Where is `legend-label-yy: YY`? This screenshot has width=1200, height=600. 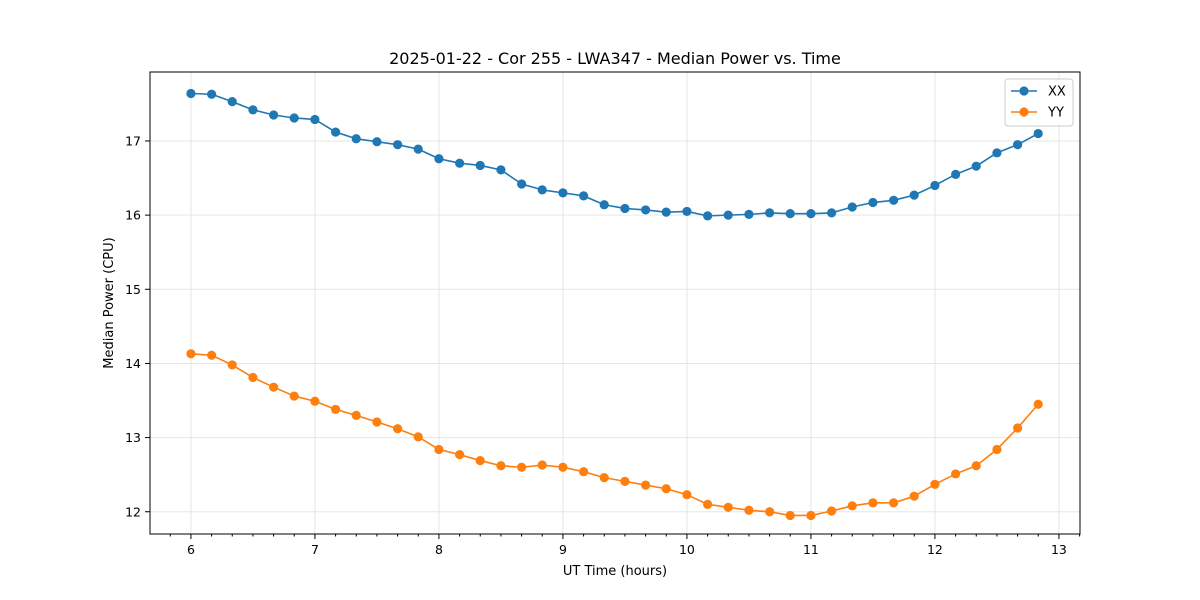 legend-label-yy: YY is located at coordinates (1055, 113).